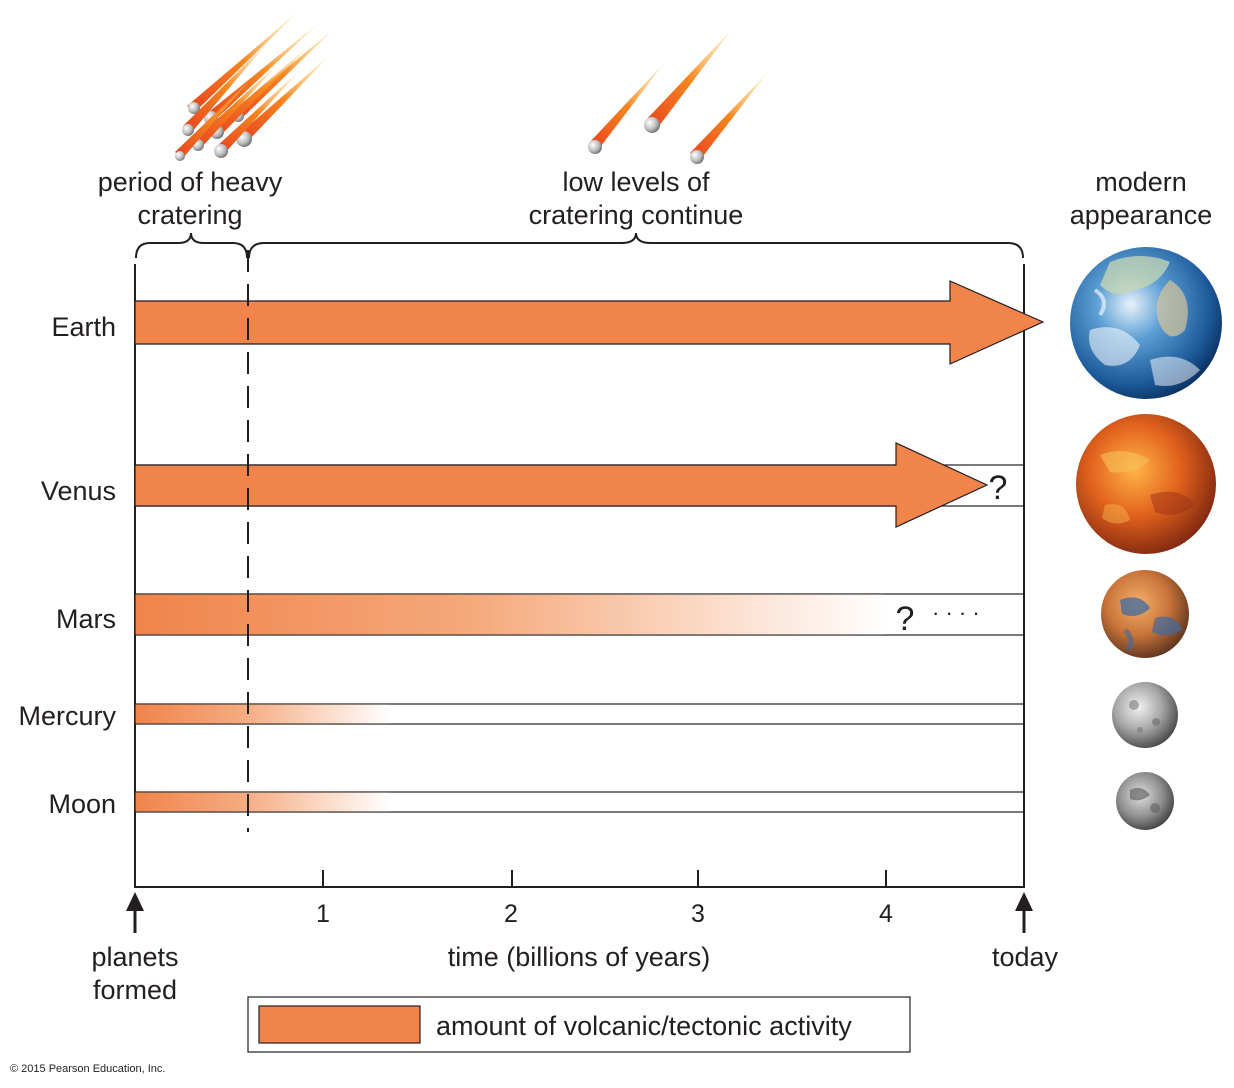  Describe the element at coordinates (1146, 484) in the screenshot. I see `venus-planet-image` at that location.